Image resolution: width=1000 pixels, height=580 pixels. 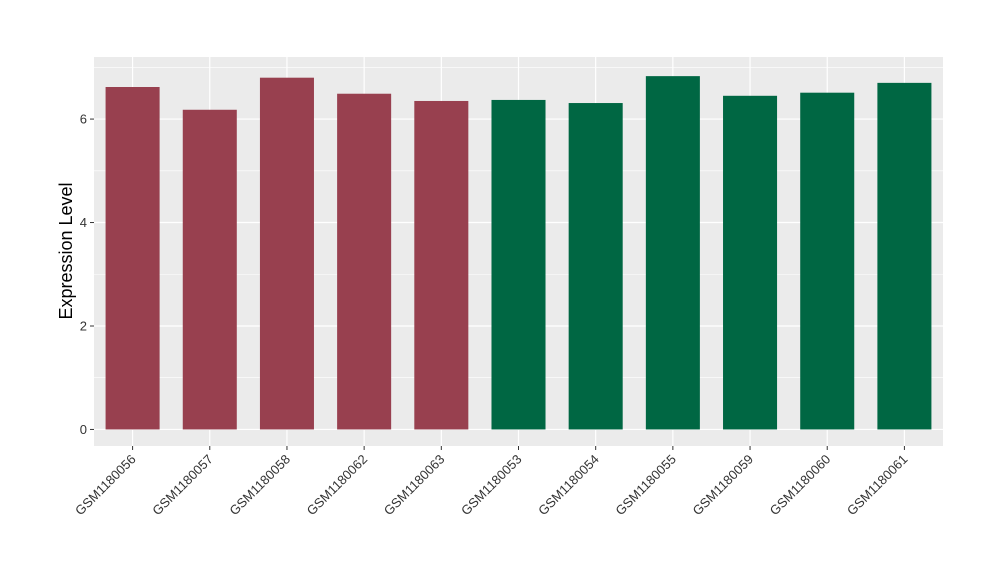 I want to click on x-tick-label: GSM1180061, so click(x=877, y=485).